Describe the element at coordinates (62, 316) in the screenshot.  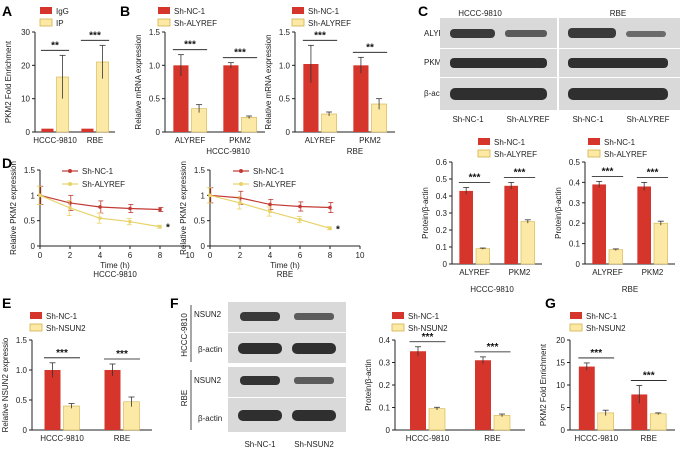
I see `legend-shnc-e: Sh-NC-1` at that location.